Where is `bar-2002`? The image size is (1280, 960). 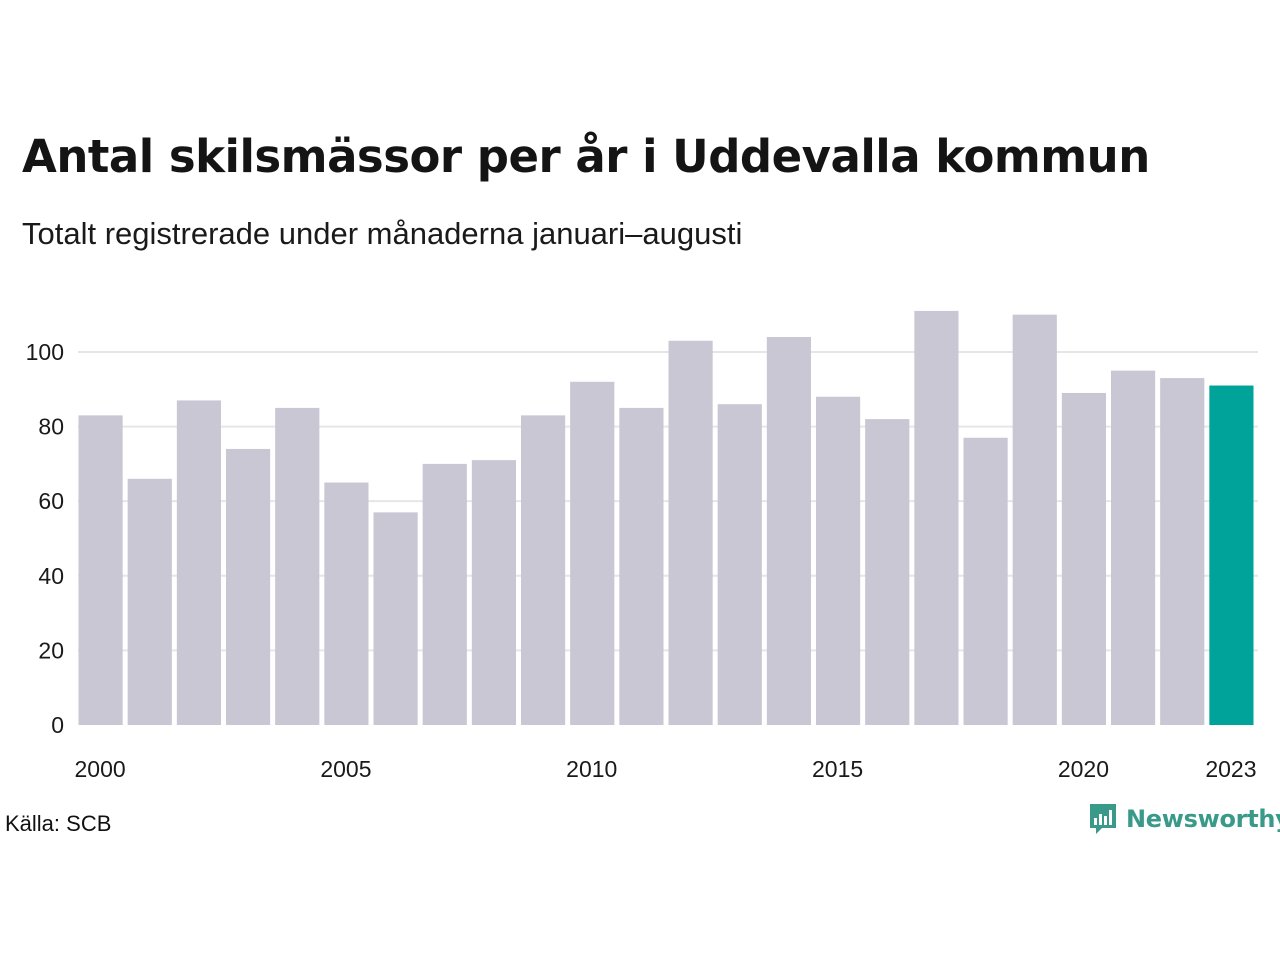
bar-2002 is located at coordinates (198, 562).